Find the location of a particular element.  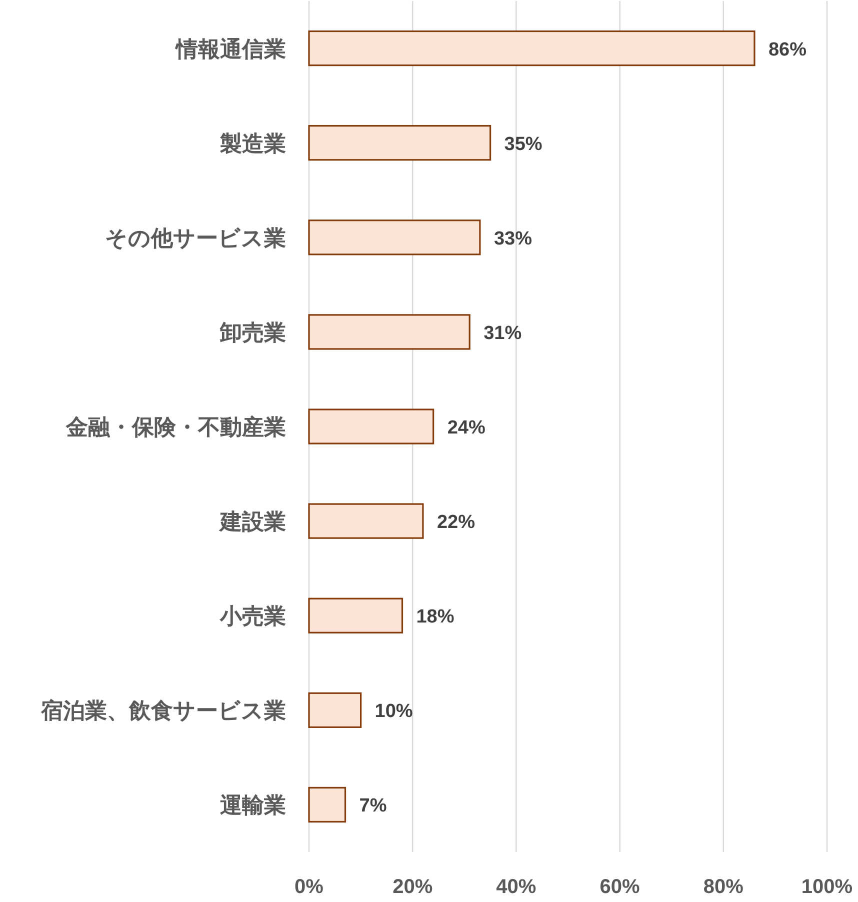

data-label: 24% is located at coordinates (466, 428).